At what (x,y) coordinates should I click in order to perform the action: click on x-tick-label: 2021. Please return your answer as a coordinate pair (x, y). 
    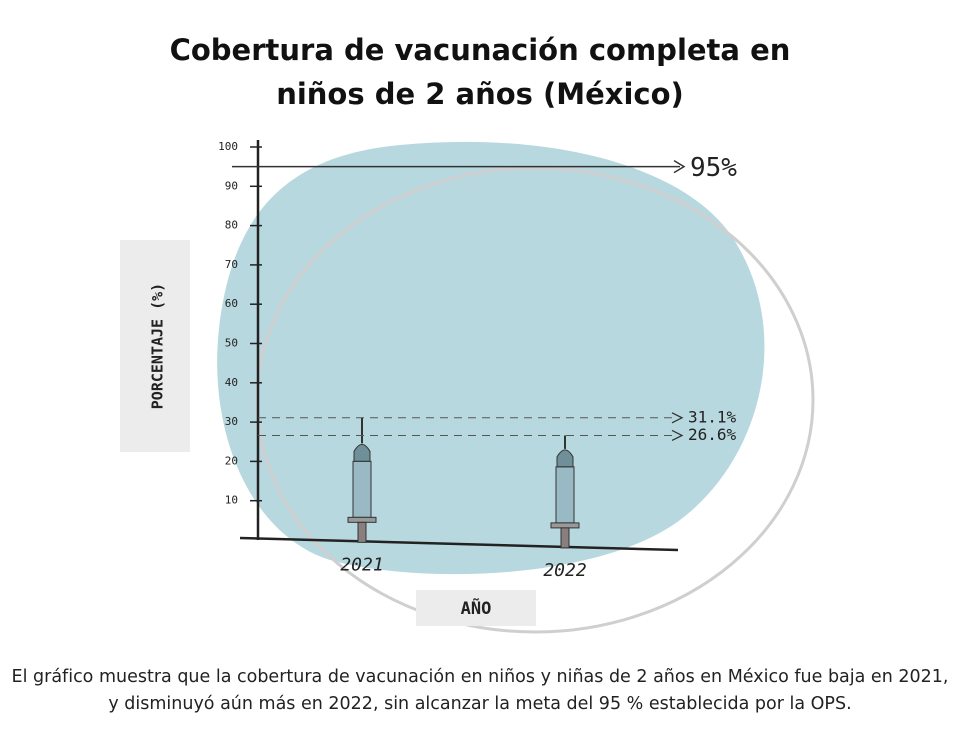
    Looking at the image, I should click on (361, 564).